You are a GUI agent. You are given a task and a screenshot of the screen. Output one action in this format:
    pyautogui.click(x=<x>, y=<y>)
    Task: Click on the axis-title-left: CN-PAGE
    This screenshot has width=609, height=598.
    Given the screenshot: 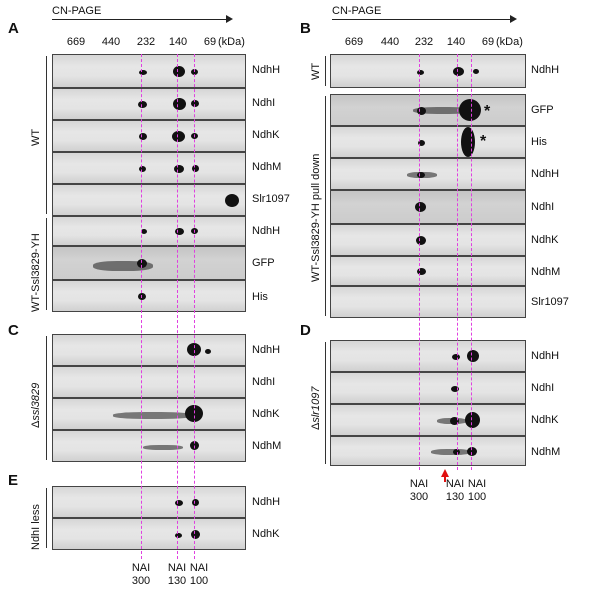 What is the action you would take?
    pyautogui.click(x=77, y=11)
    